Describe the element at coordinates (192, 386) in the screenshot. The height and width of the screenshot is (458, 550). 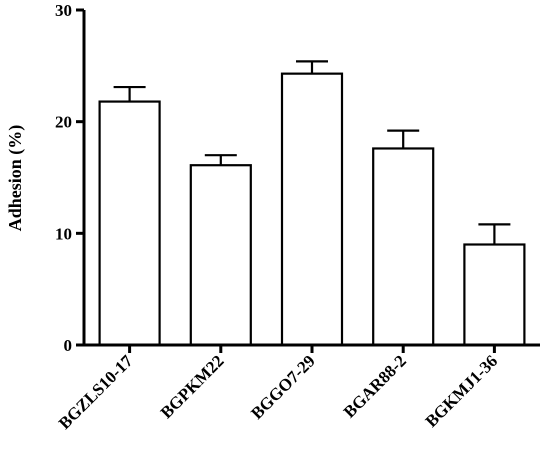
I see `x-category-label: BGPKM22` at that location.